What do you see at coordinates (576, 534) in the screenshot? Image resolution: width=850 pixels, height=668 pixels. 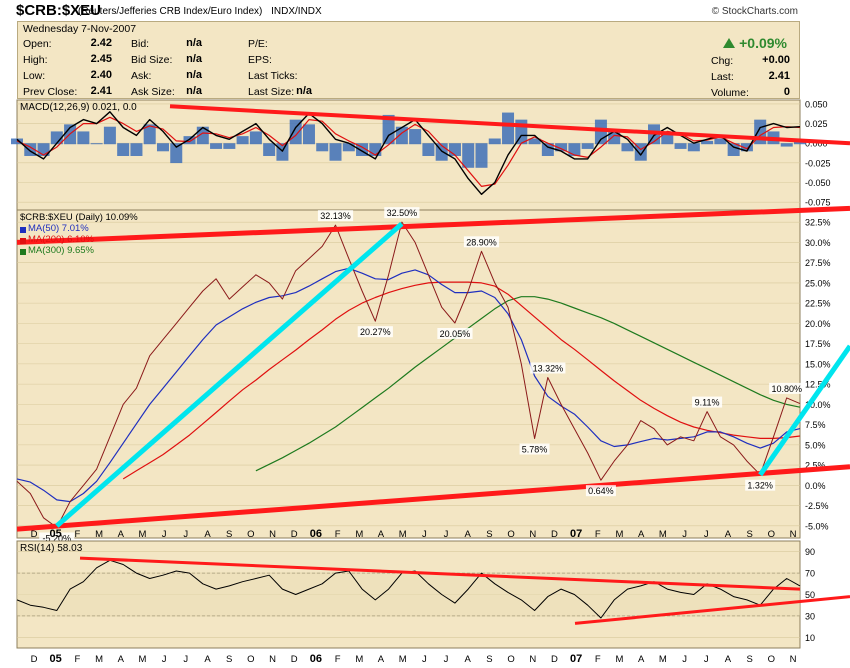 I see `x-tick-label: 07` at bounding box center [576, 534].